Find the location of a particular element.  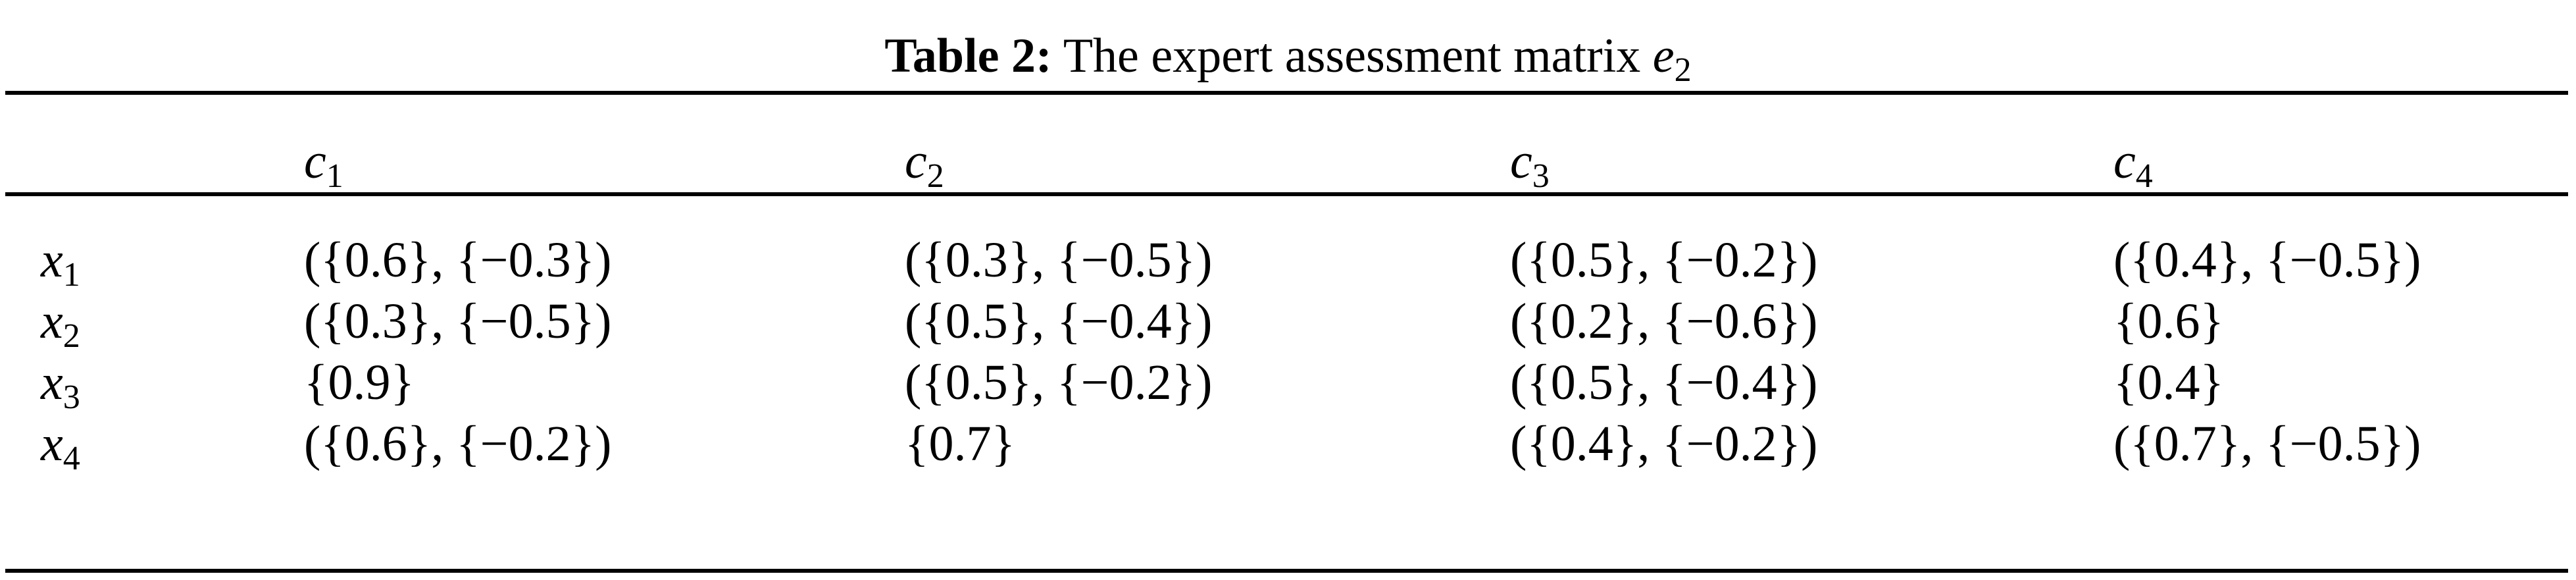

column-header-subscript: 1 is located at coordinates (334, 176).